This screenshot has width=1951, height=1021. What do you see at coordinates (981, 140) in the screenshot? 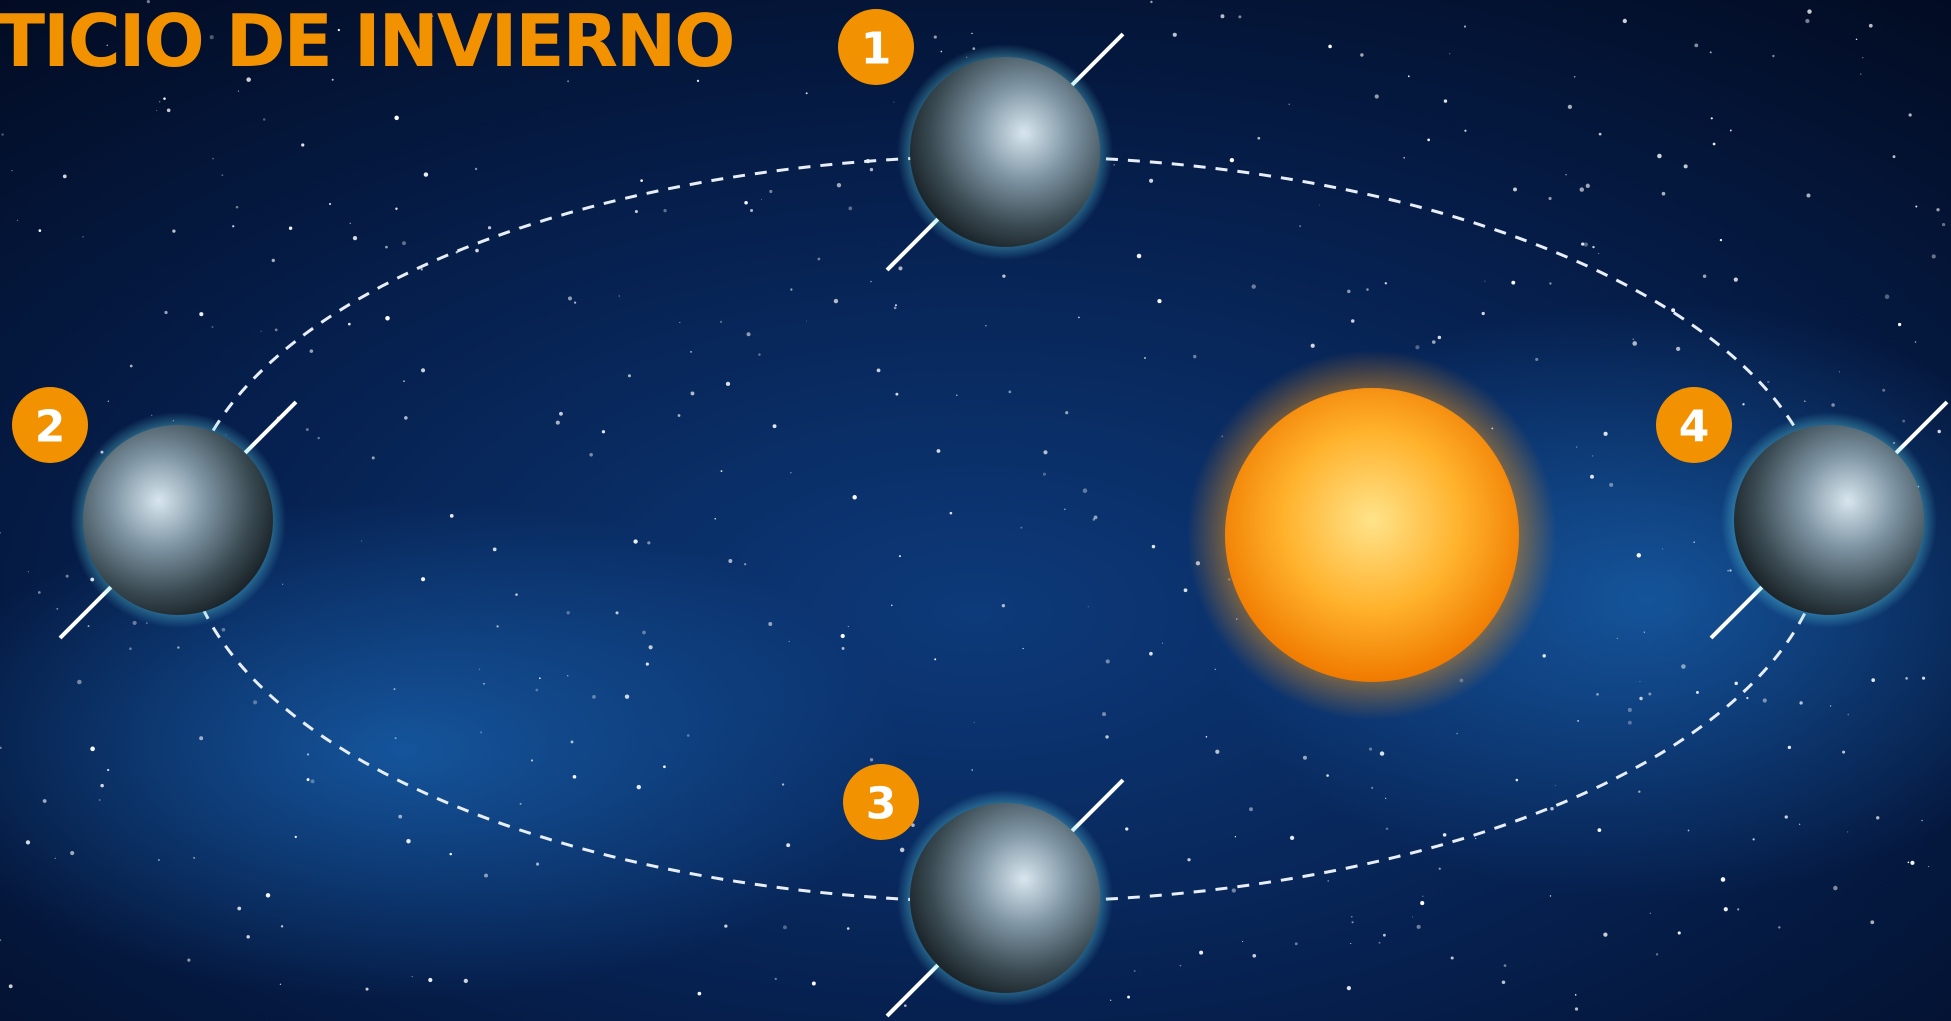
I see `earth-position: 1` at bounding box center [981, 140].